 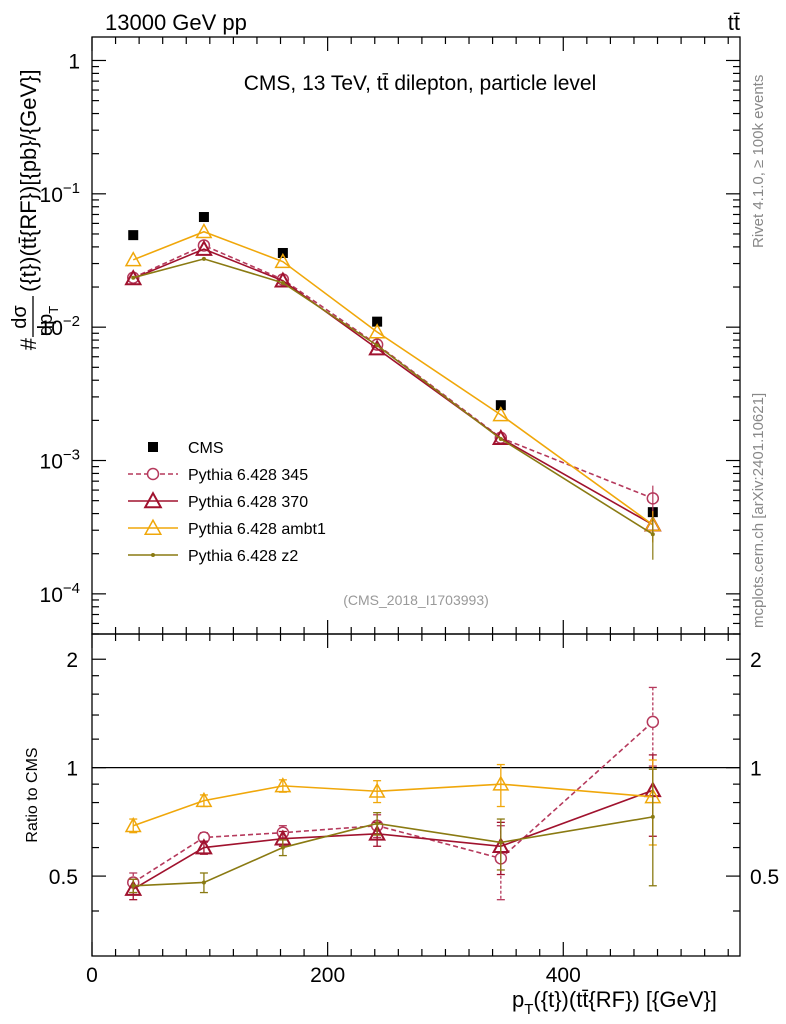 What do you see at coordinates (71, 455) in the screenshot?
I see `y-tick-label-exponent: −3` at bounding box center [71, 455].